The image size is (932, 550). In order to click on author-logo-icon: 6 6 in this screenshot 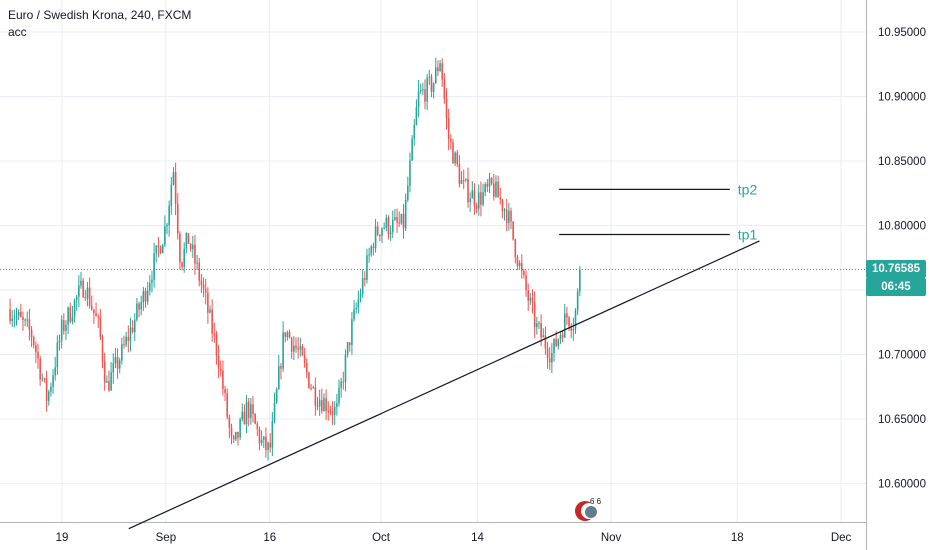, I will do `click(588, 509)`.